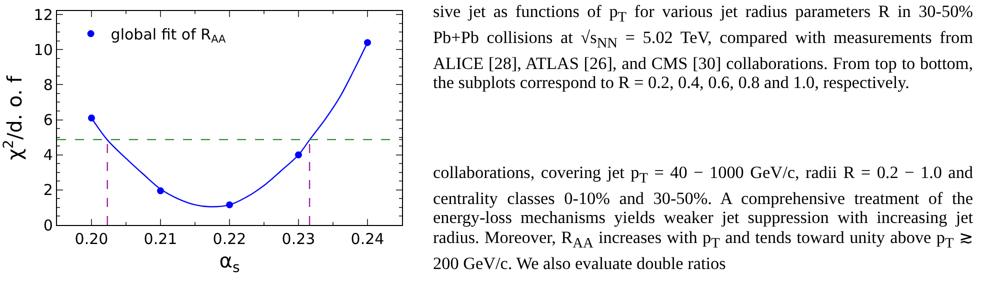 This screenshot has height=297, width=981. I want to click on x-tick-label: 0.23, so click(299, 239).